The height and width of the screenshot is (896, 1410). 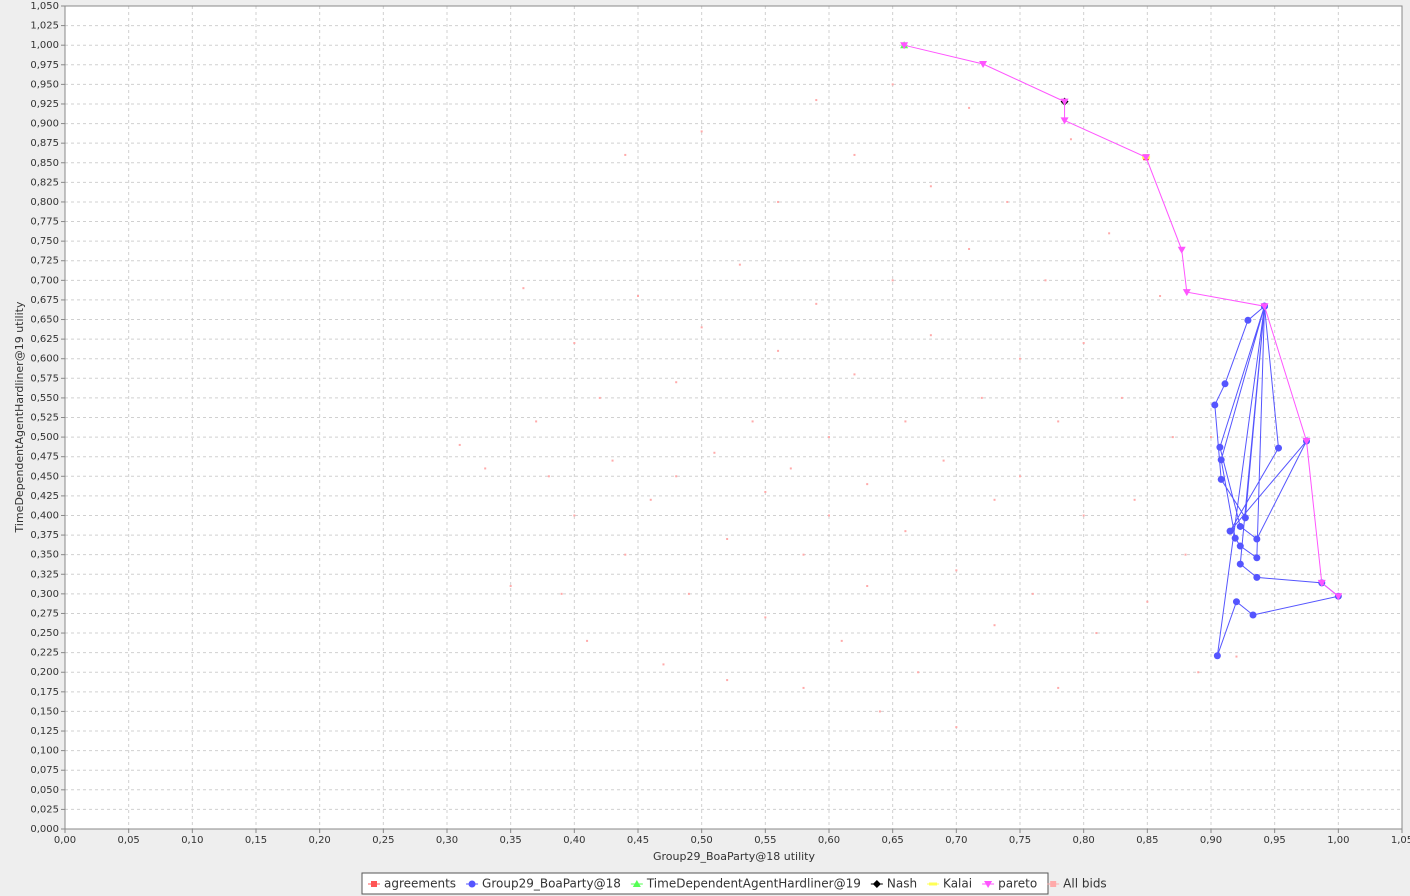 I want to click on y-tick-label: 0,500, so click(x=44, y=437).